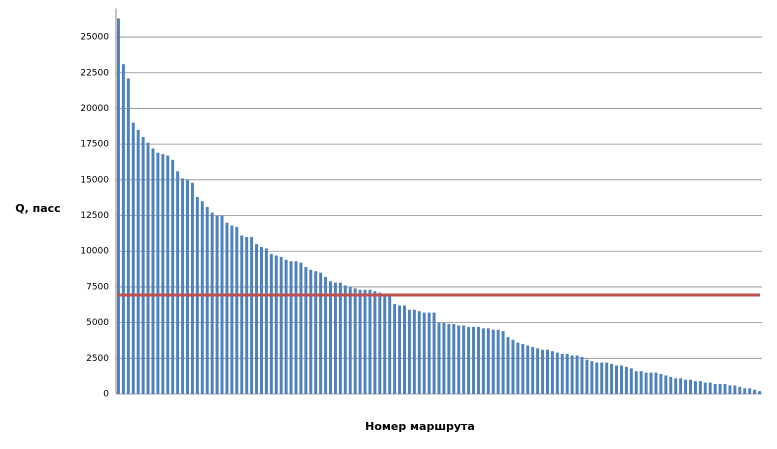 This screenshot has height=449, width=777. I want to click on y-tick-label: 22500, so click(94, 73).